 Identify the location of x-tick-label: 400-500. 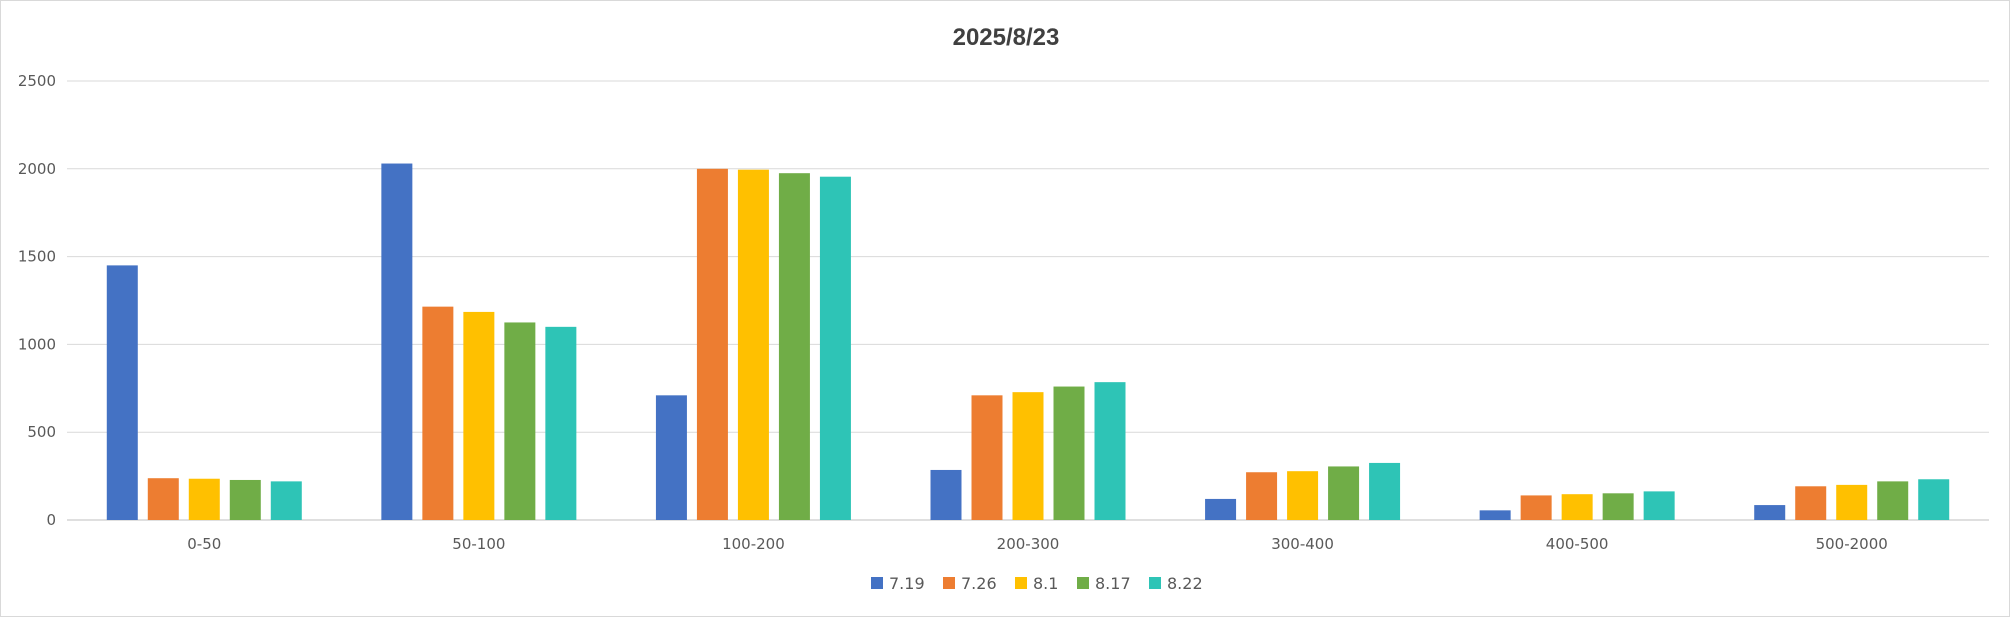
(1577, 544).